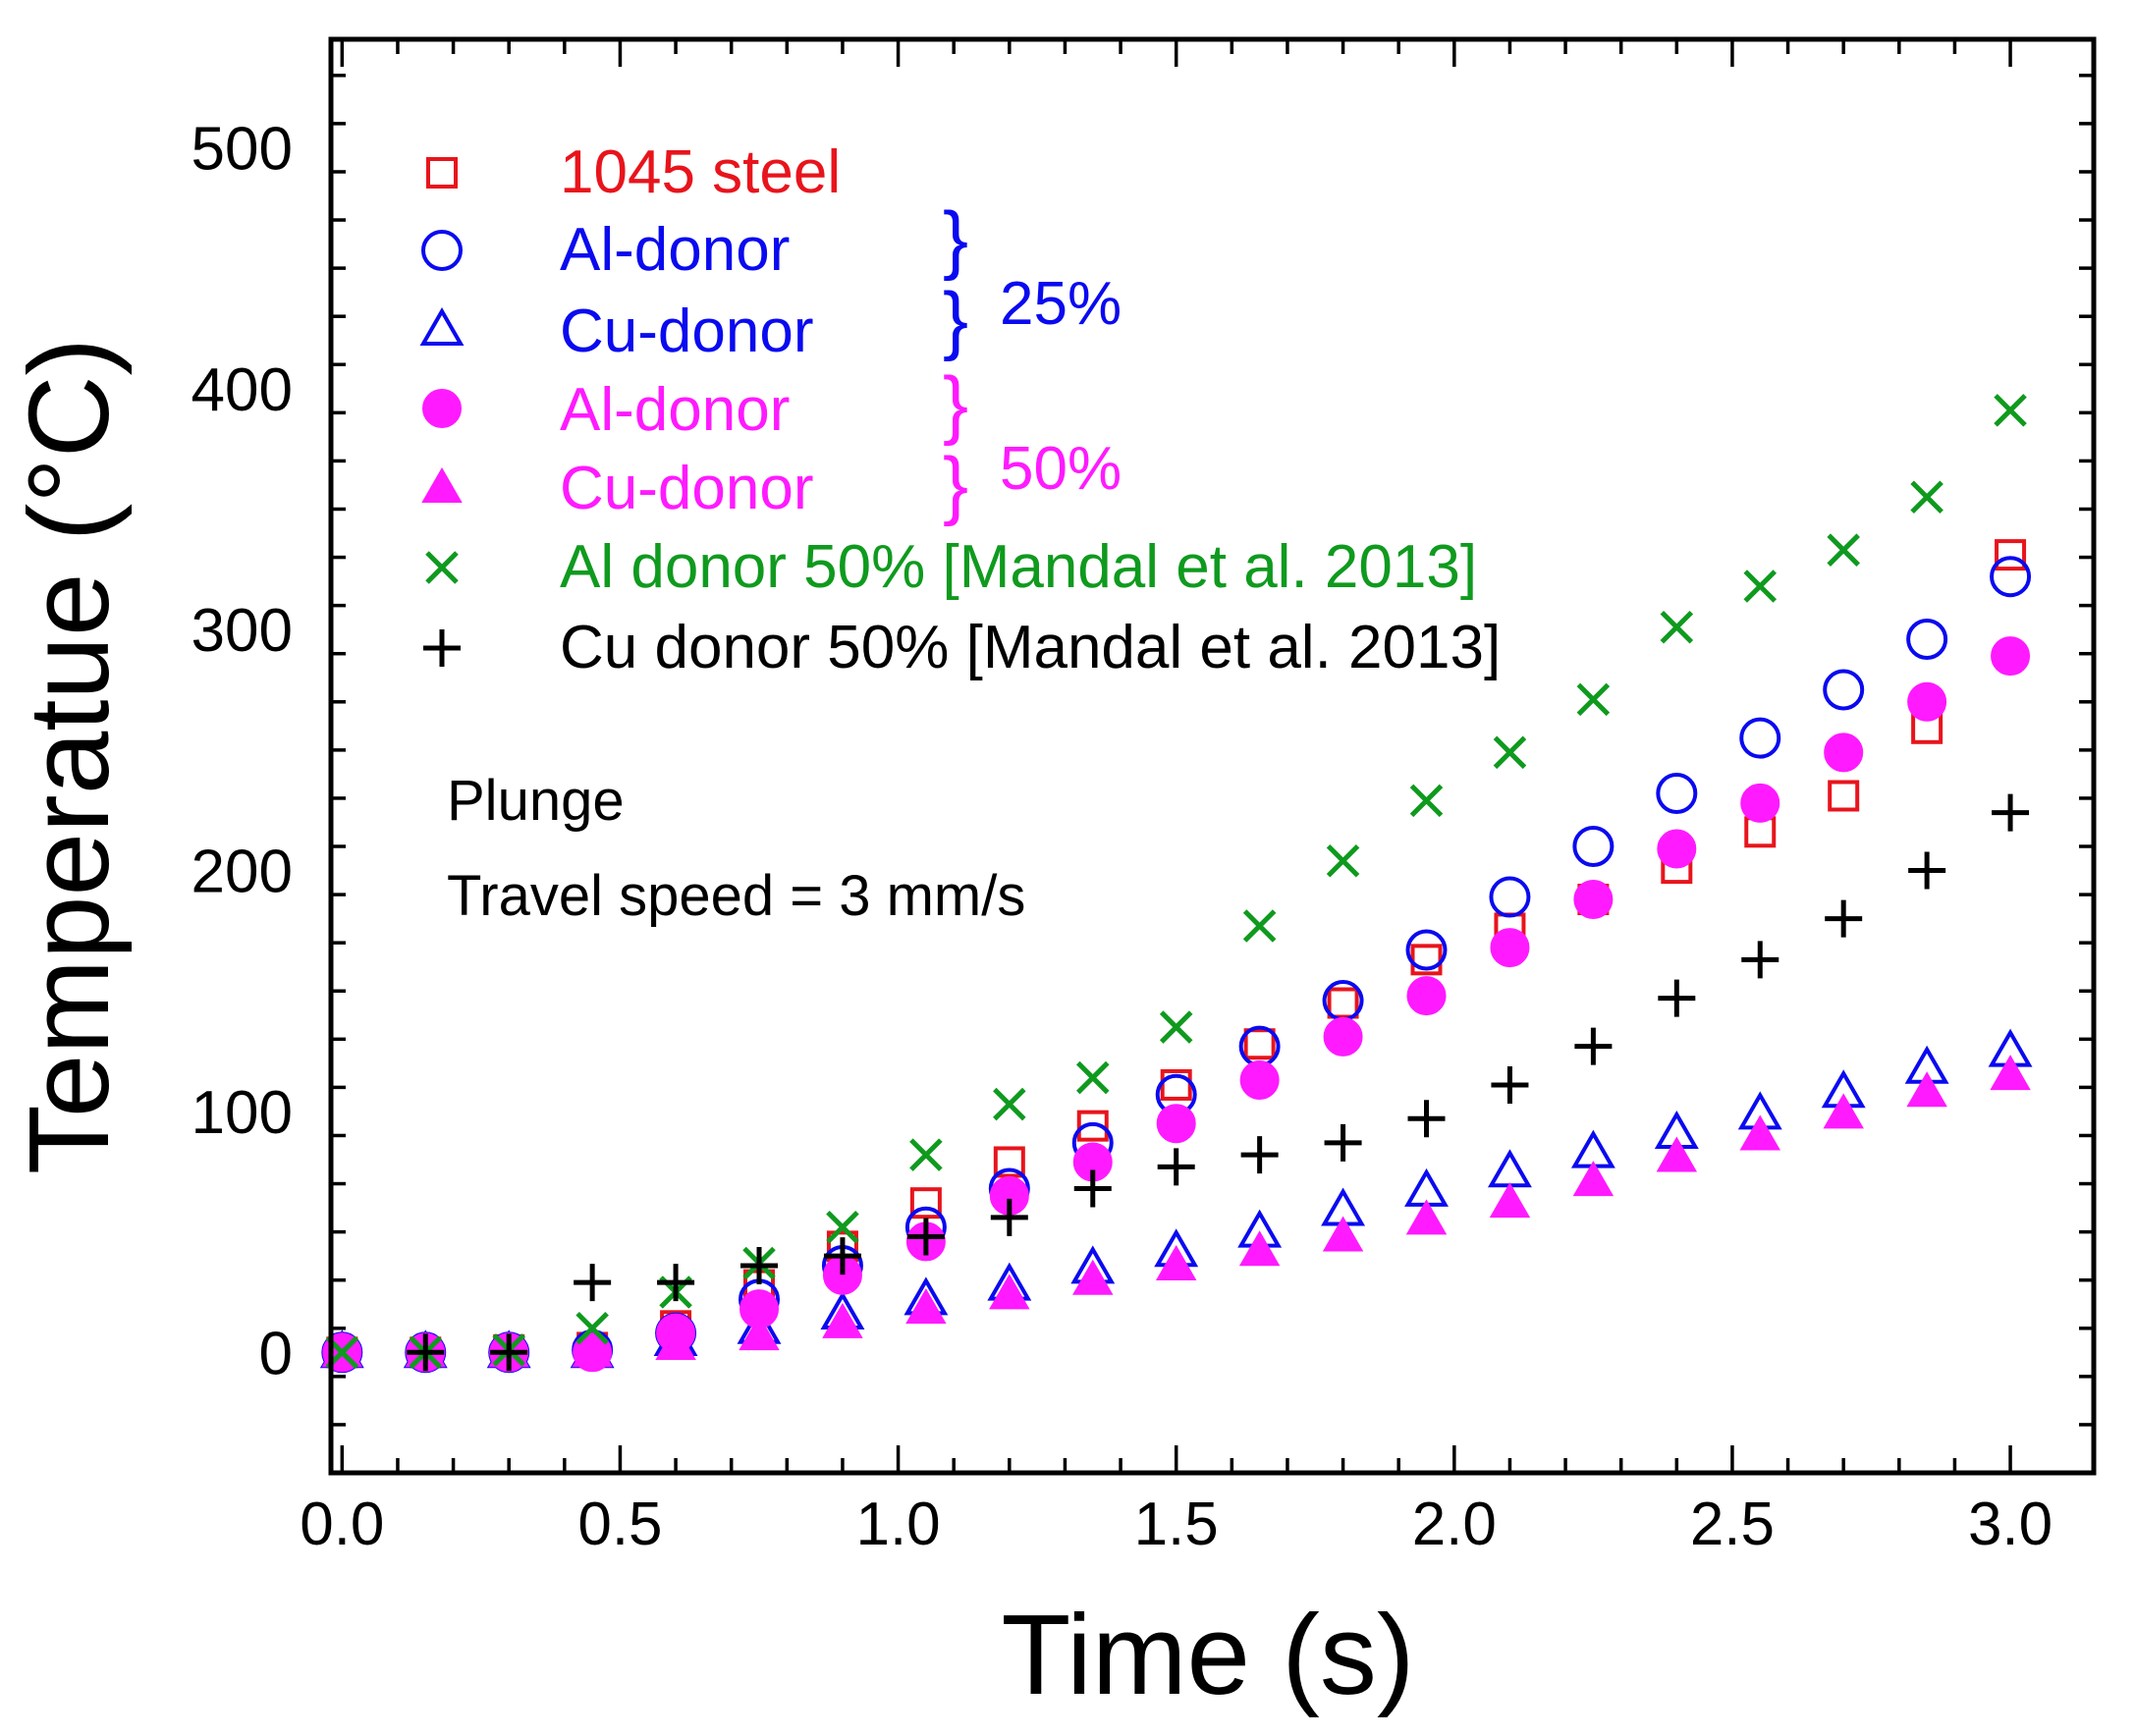 Image resolution: width=2135 pixels, height=1736 pixels. What do you see at coordinates (955, 484) in the screenshot?
I see `brace-50-bottom: }` at bounding box center [955, 484].